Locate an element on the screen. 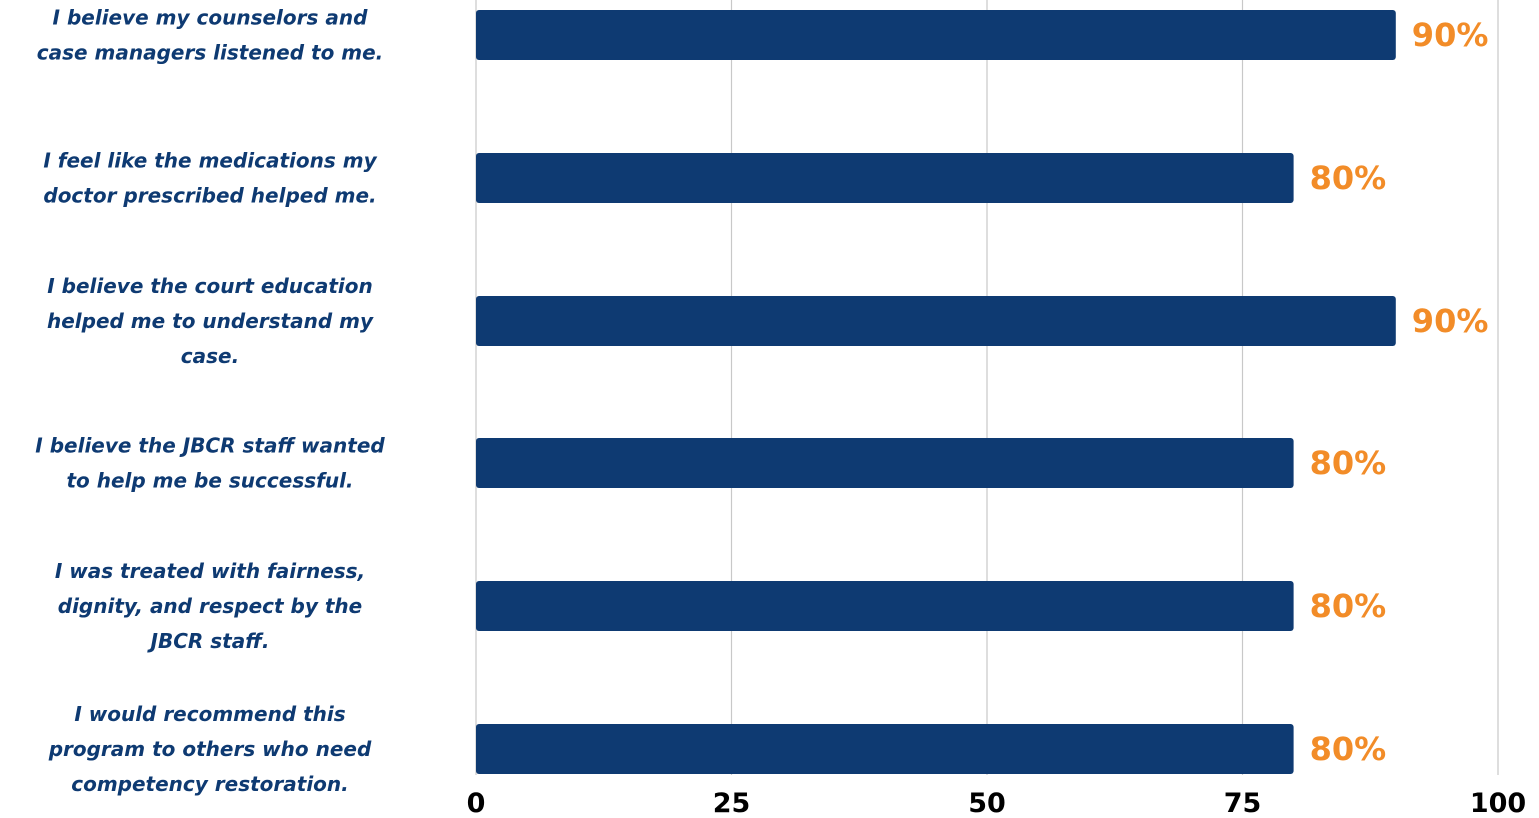 The image size is (1539, 818). category-label-line: JBCR staff. is located at coordinates (208, 641).